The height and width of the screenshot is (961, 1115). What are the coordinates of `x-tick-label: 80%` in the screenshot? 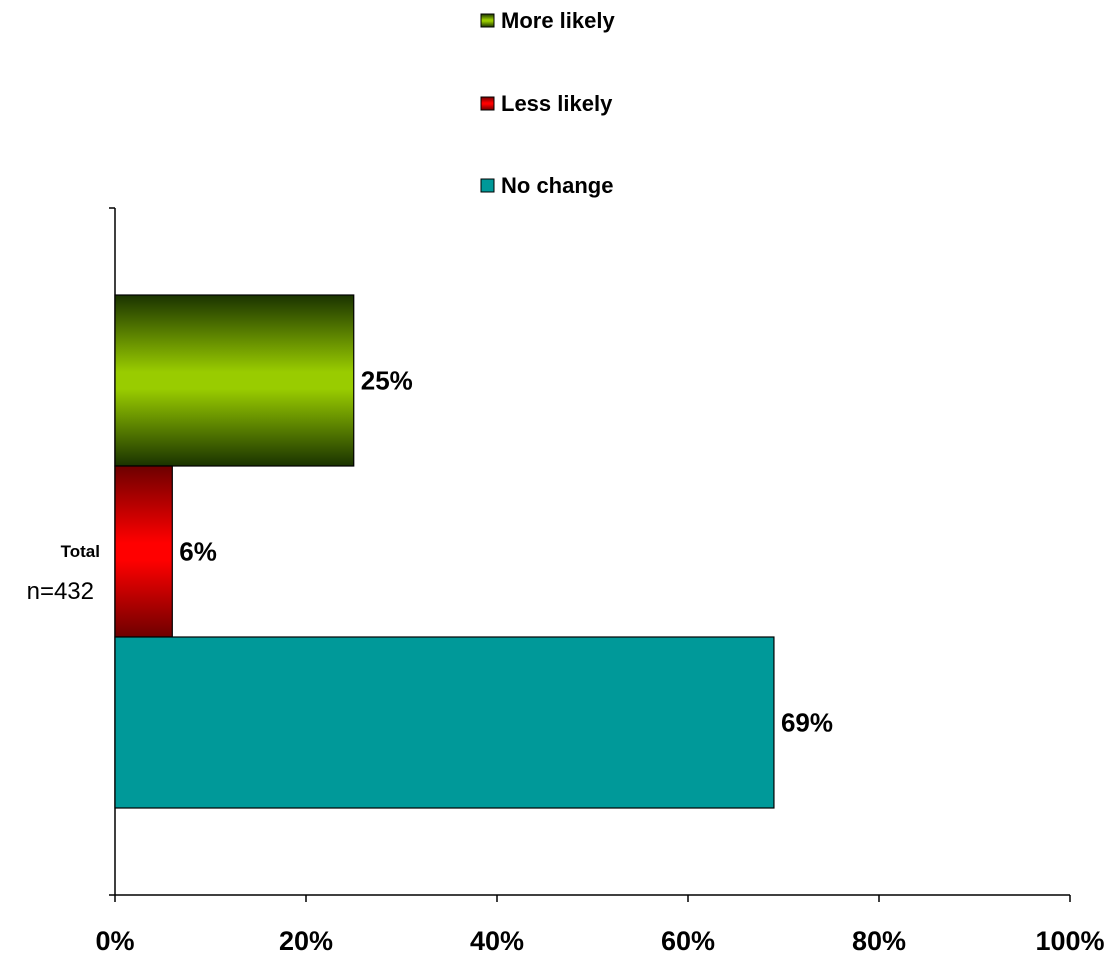 It's located at (879, 941).